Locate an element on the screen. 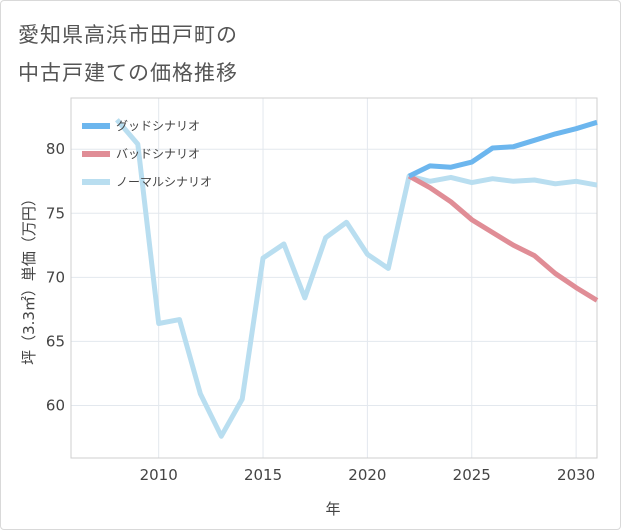 Image resolution: width=621 pixels, height=530 pixels. x-tick-label-2015: 2015 is located at coordinates (263, 475).